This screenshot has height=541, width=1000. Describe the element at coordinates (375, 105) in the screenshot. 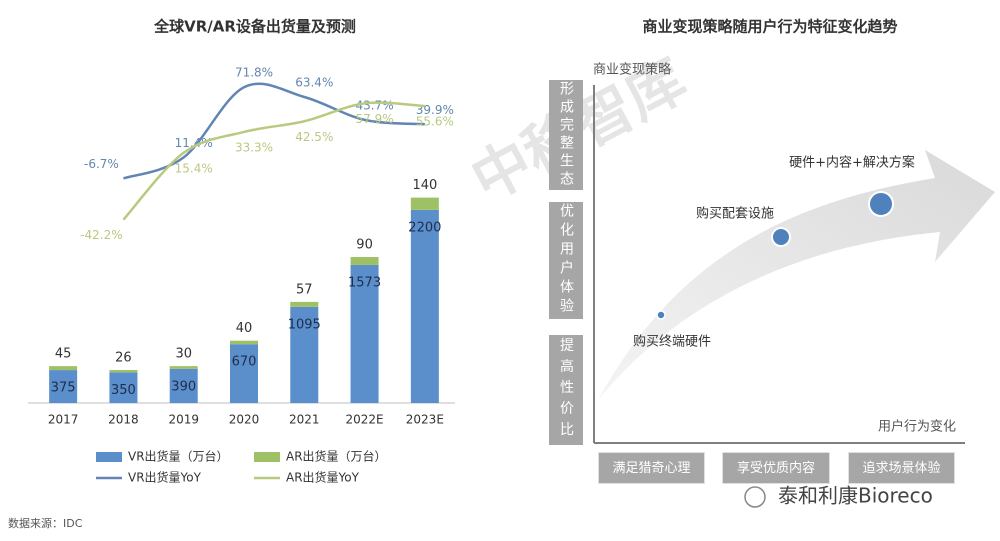

I see `line-label: 43.7%` at that location.